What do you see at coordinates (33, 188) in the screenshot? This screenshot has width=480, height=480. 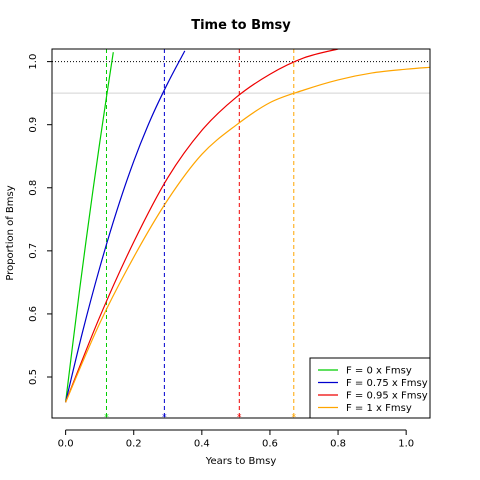 I see `y-tick-label: 0.8` at bounding box center [33, 188].